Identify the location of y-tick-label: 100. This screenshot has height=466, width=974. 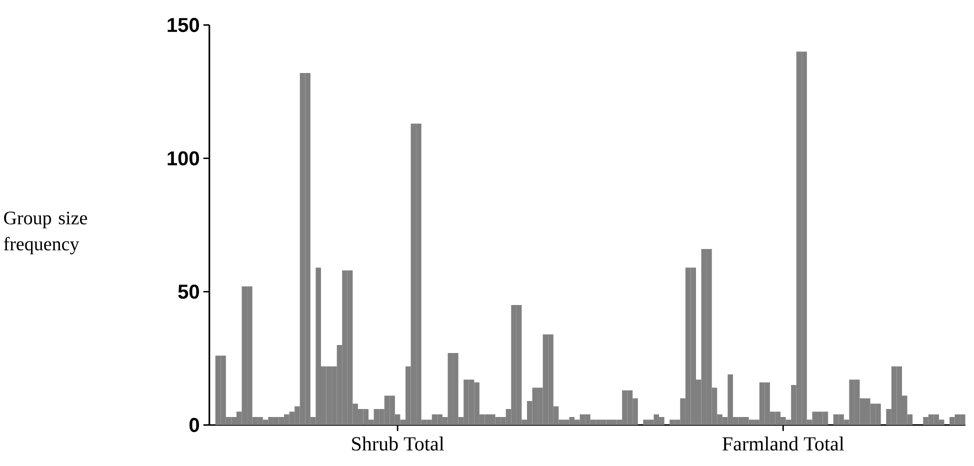
(183, 158).